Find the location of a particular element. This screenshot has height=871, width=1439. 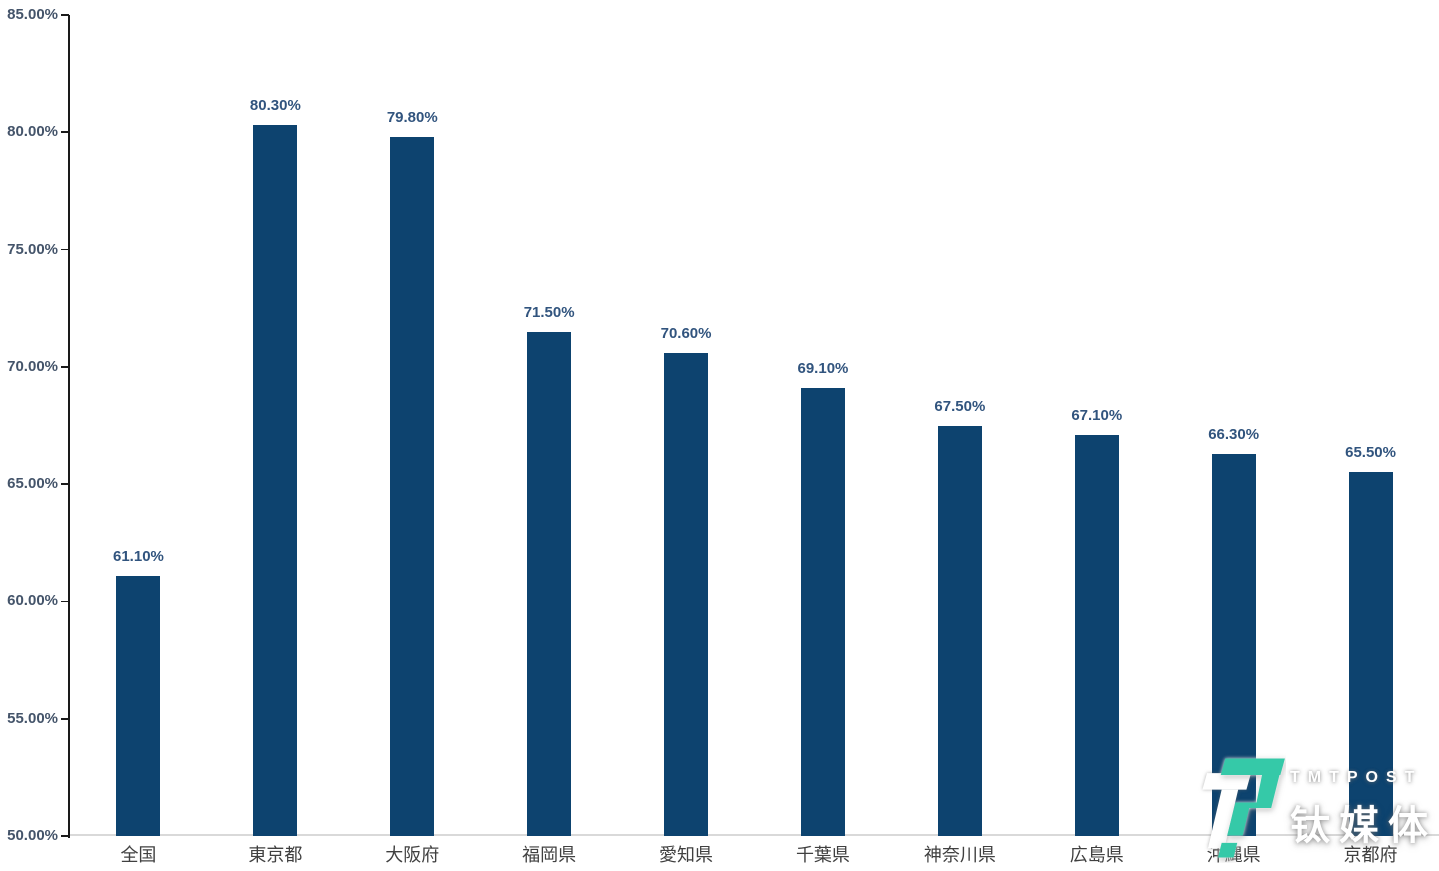

bar-value-label: 70.60% is located at coordinates (686, 333).